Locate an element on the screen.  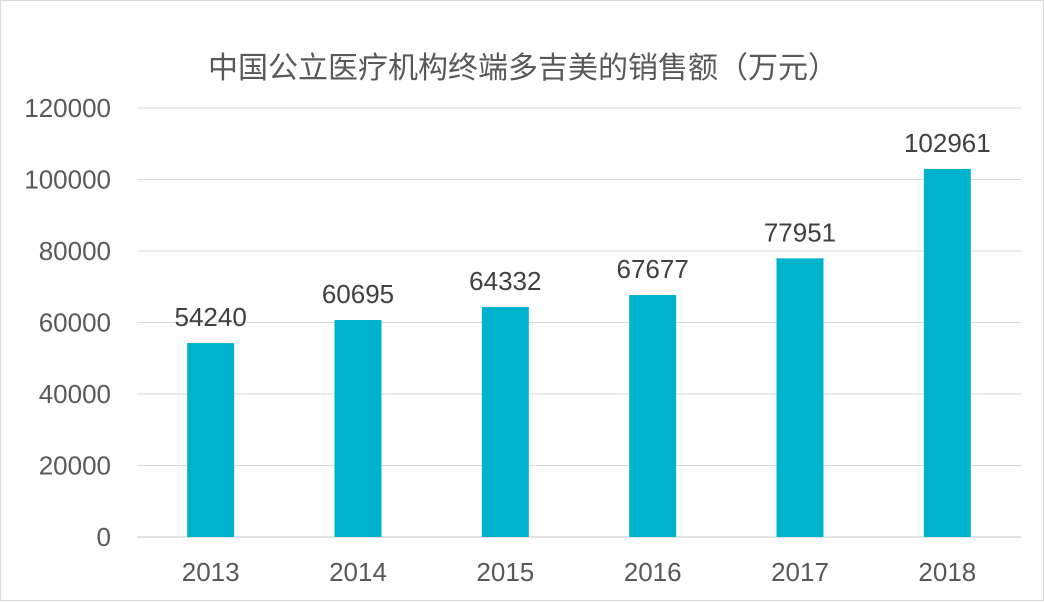
x-tick-label-2016: 2016 is located at coordinates (653, 572).